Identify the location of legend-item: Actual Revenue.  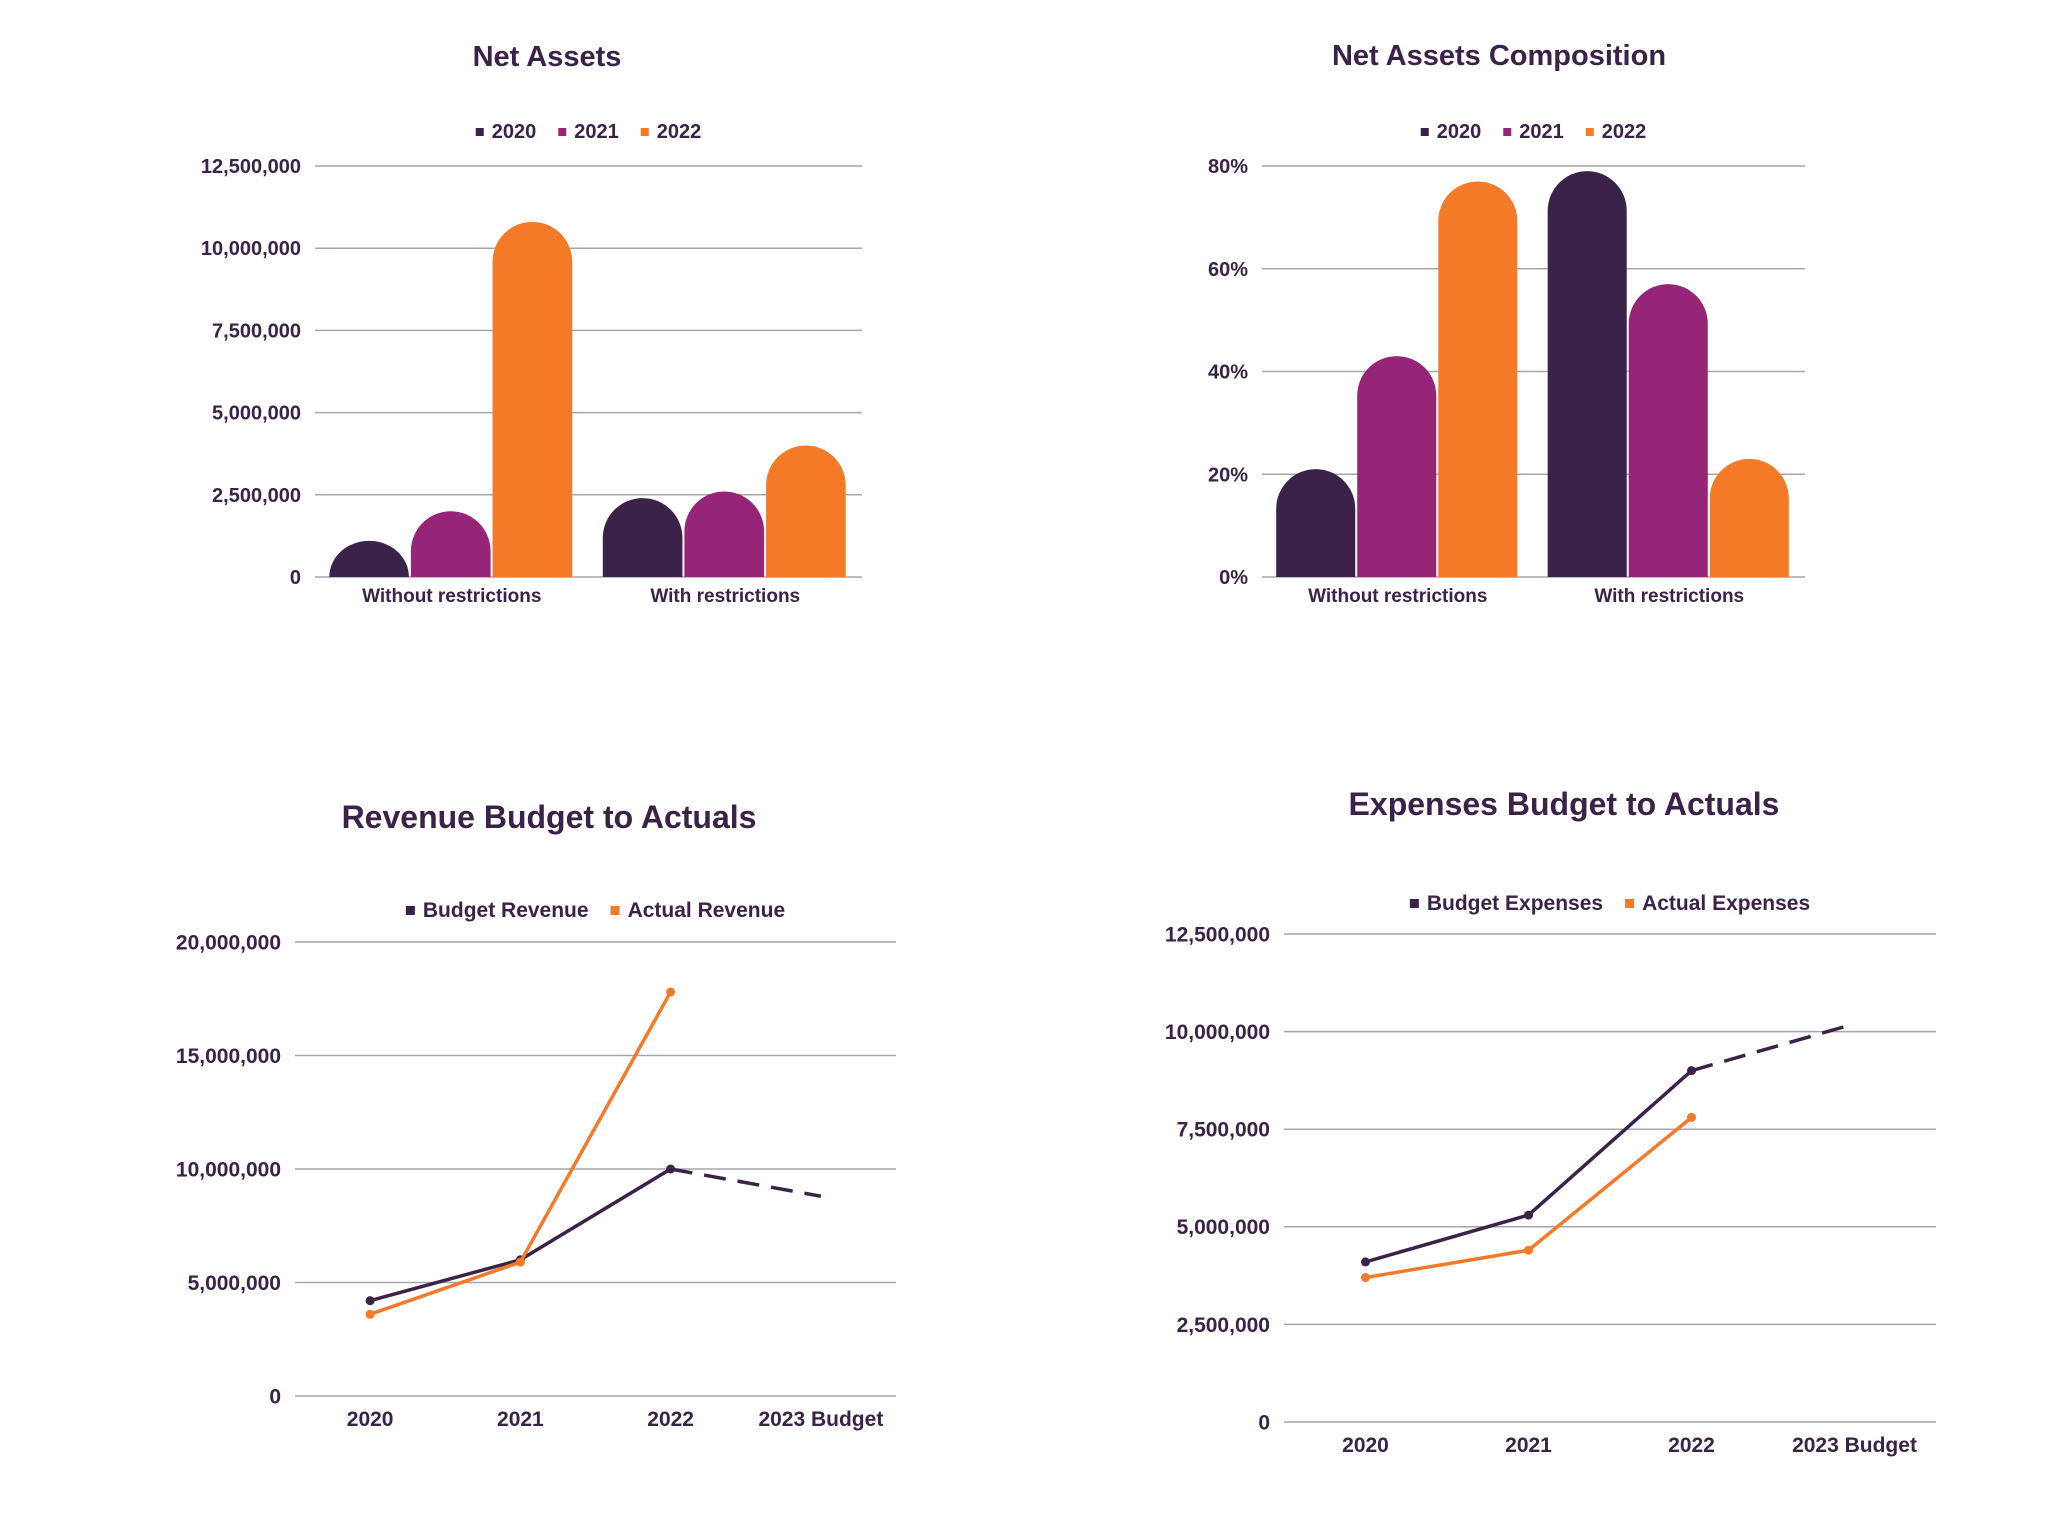
(698, 910).